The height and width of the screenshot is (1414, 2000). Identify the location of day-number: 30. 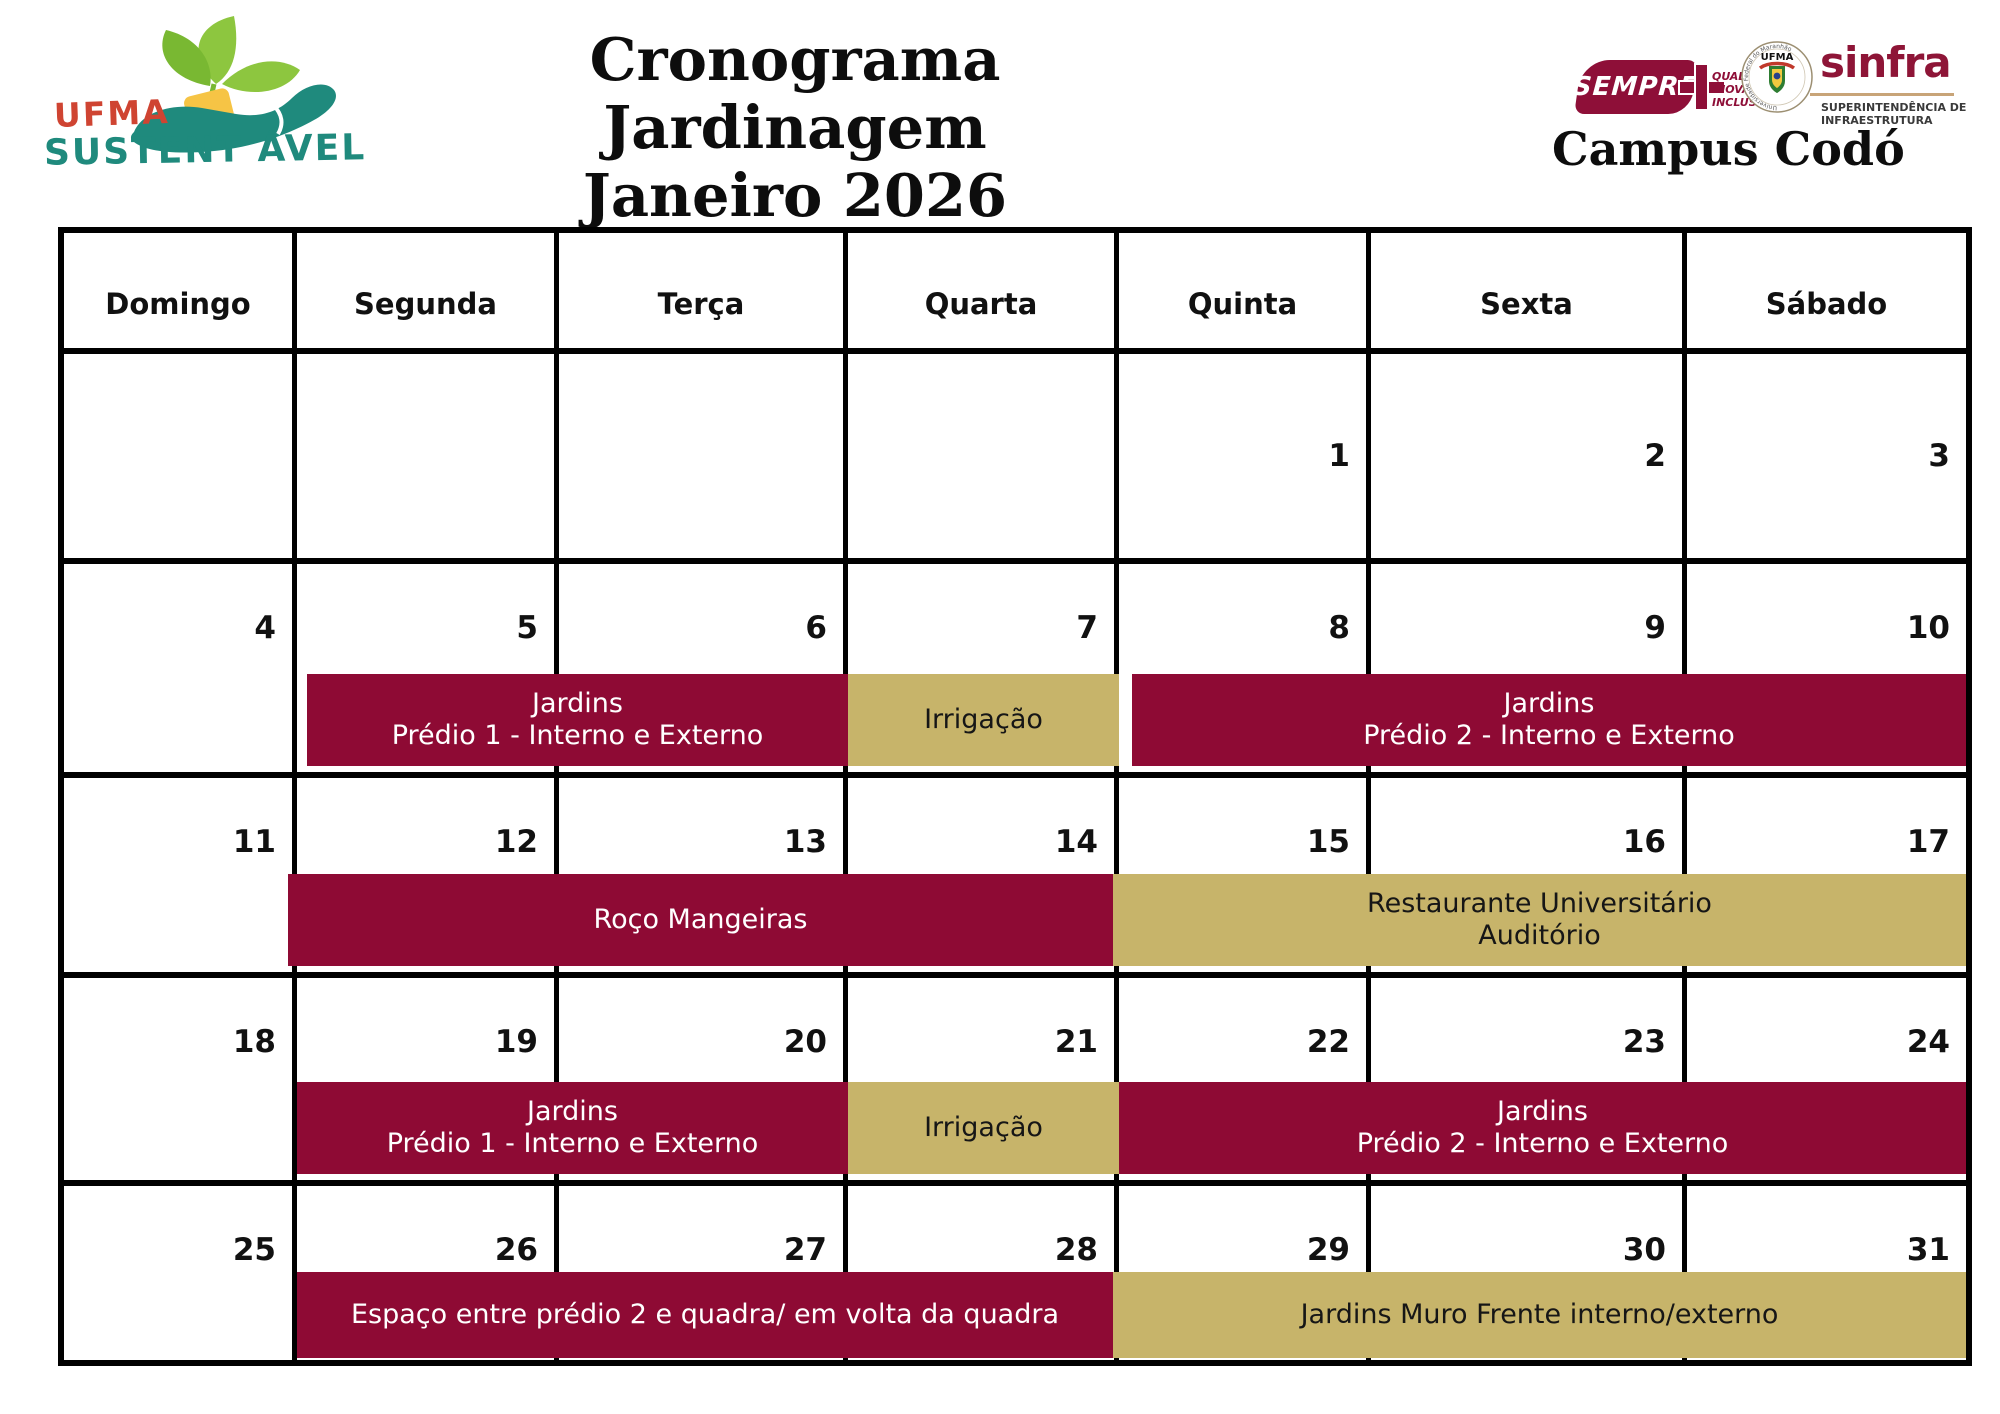
(1644, 1250).